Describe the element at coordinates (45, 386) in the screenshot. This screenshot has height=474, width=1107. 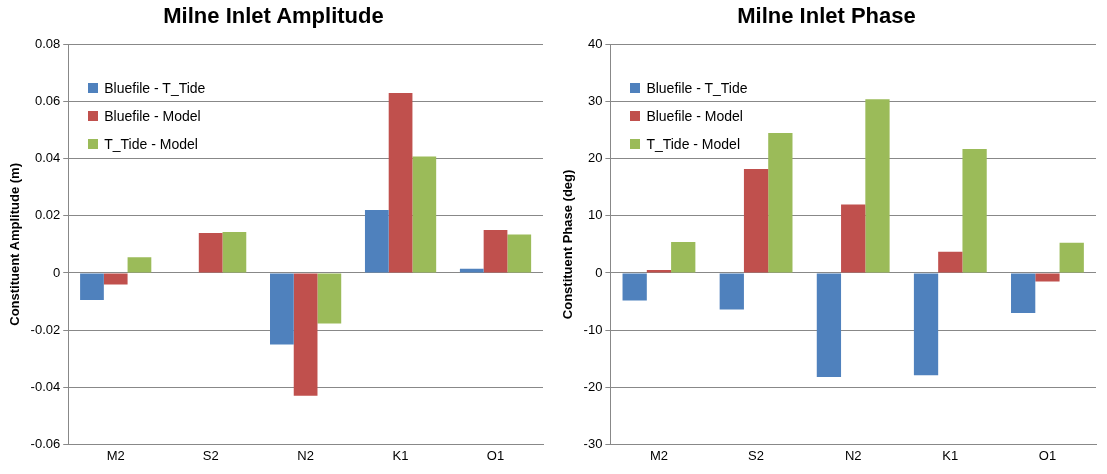
I see `y-tick-label: -0.04` at that location.